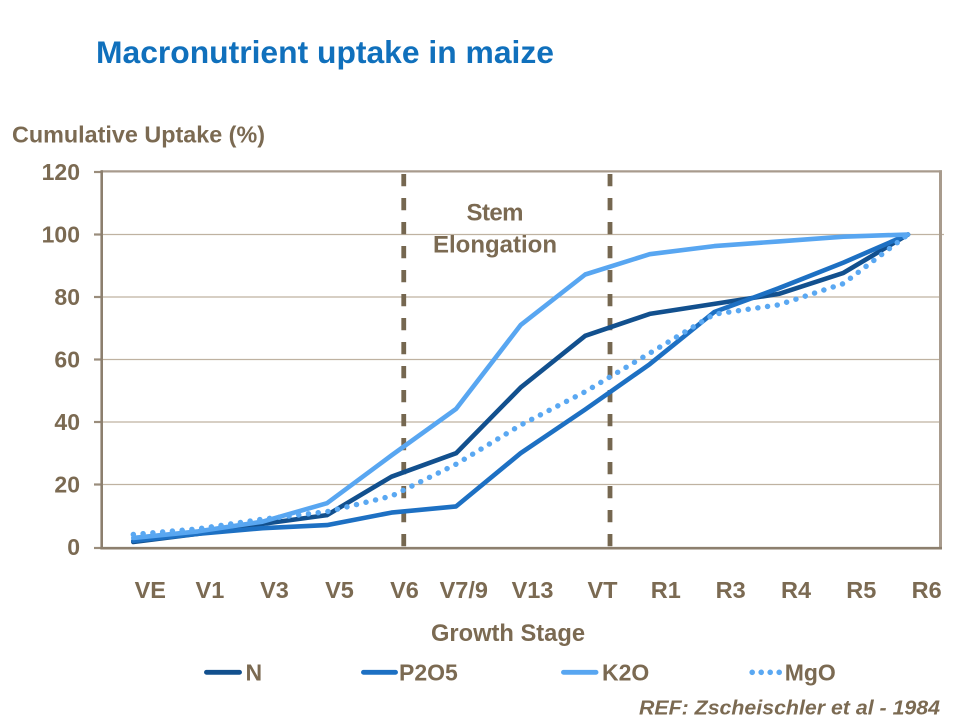 This screenshot has height=720, width=960. What do you see at coordinates (67, 360) in the screenshot?
I see `svg-text: 60` at bounding box center [67, 360].